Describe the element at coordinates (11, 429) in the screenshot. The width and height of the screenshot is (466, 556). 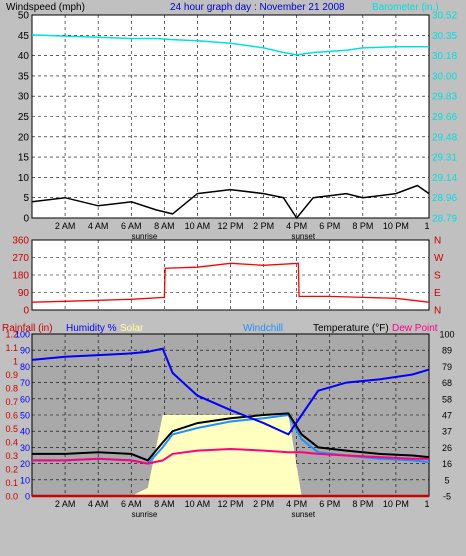
I see `y-tick-label: 0.5` at that location.